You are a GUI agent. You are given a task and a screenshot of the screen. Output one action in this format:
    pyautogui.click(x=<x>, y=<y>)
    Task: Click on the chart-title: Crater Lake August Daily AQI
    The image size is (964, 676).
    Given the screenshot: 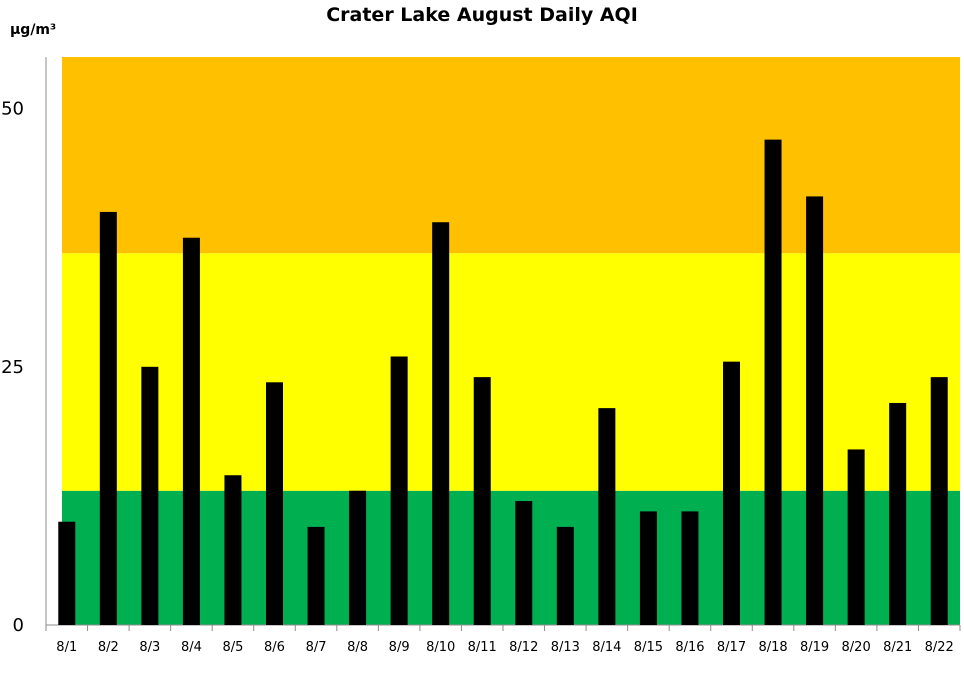 What is the action you would take?
    pyautogui.click(x=482, y=15)
    